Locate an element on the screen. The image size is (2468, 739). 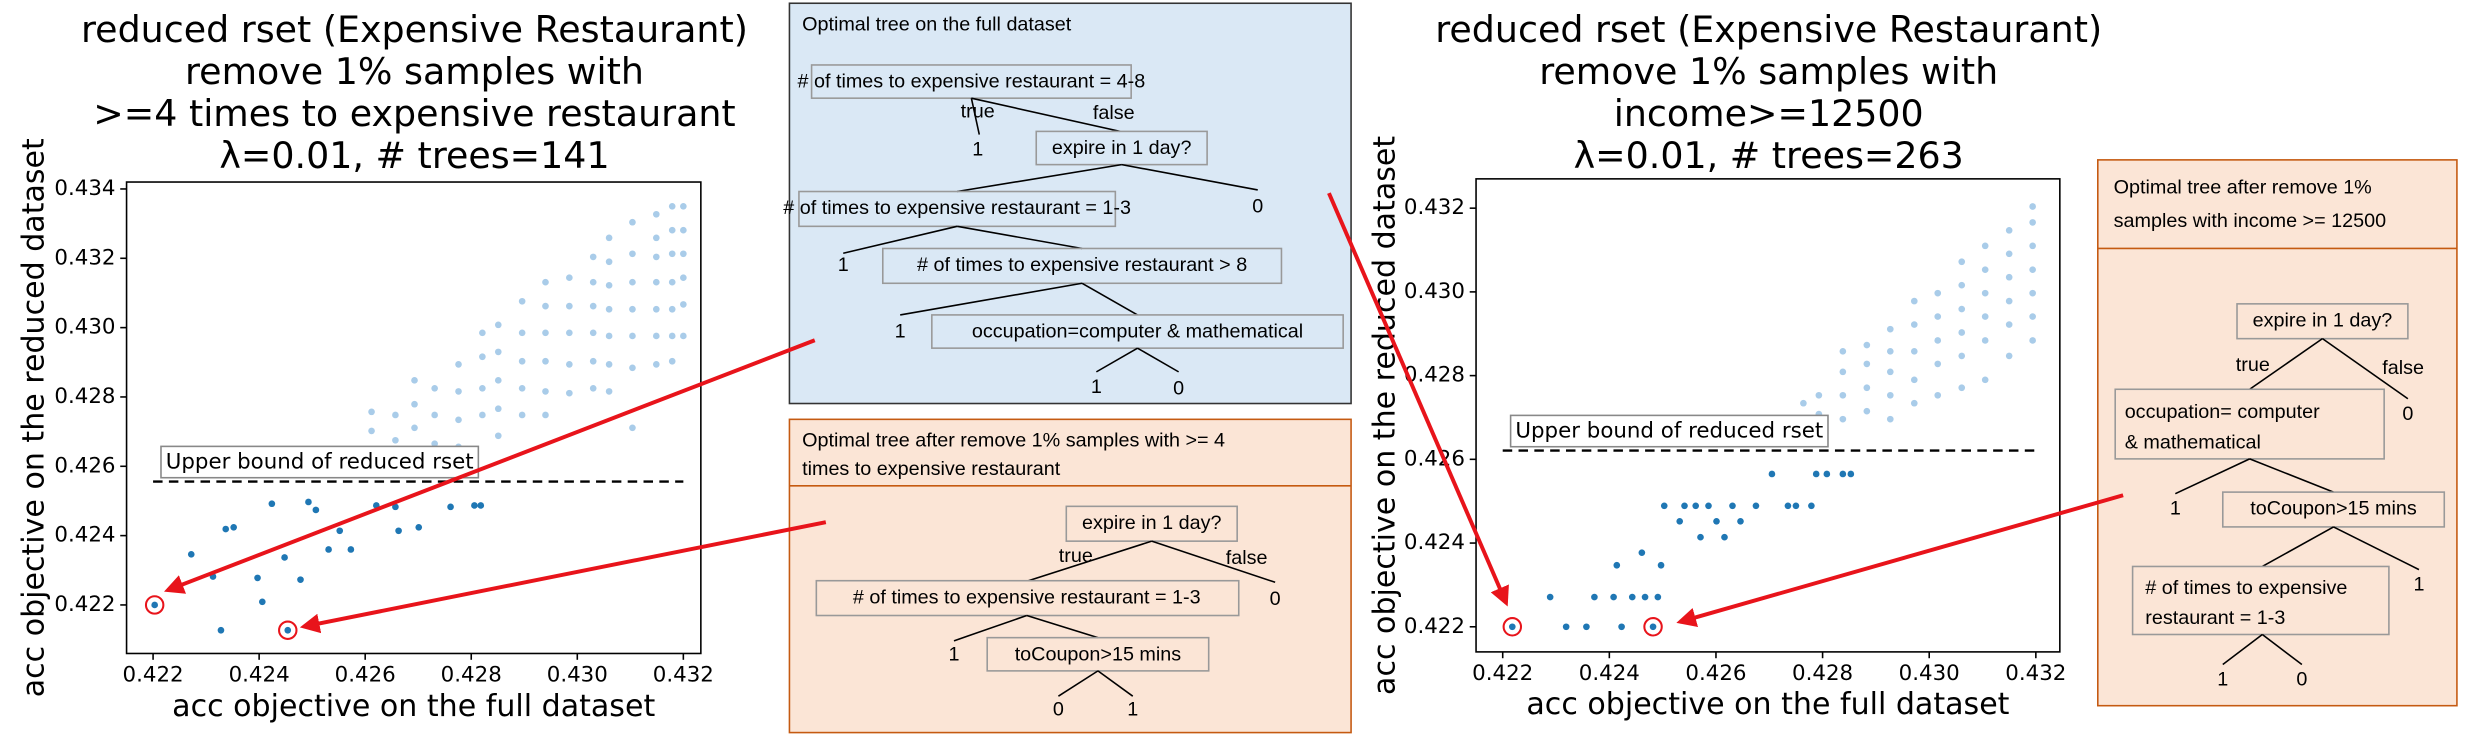
x-tick-label: 0.430 is located at coordinates (577, 675).